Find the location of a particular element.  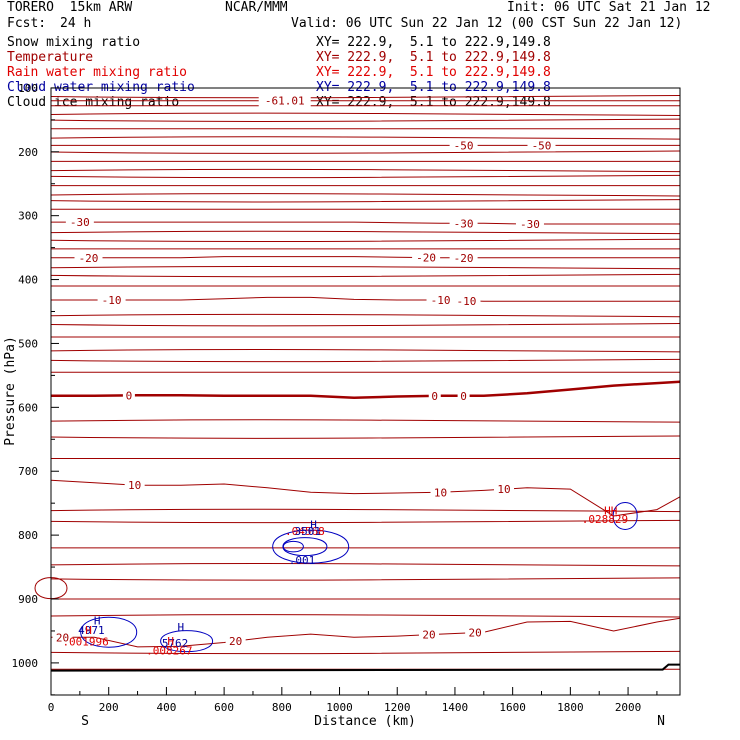

x-tick-label: 0 is located at coordinates (51, 707).